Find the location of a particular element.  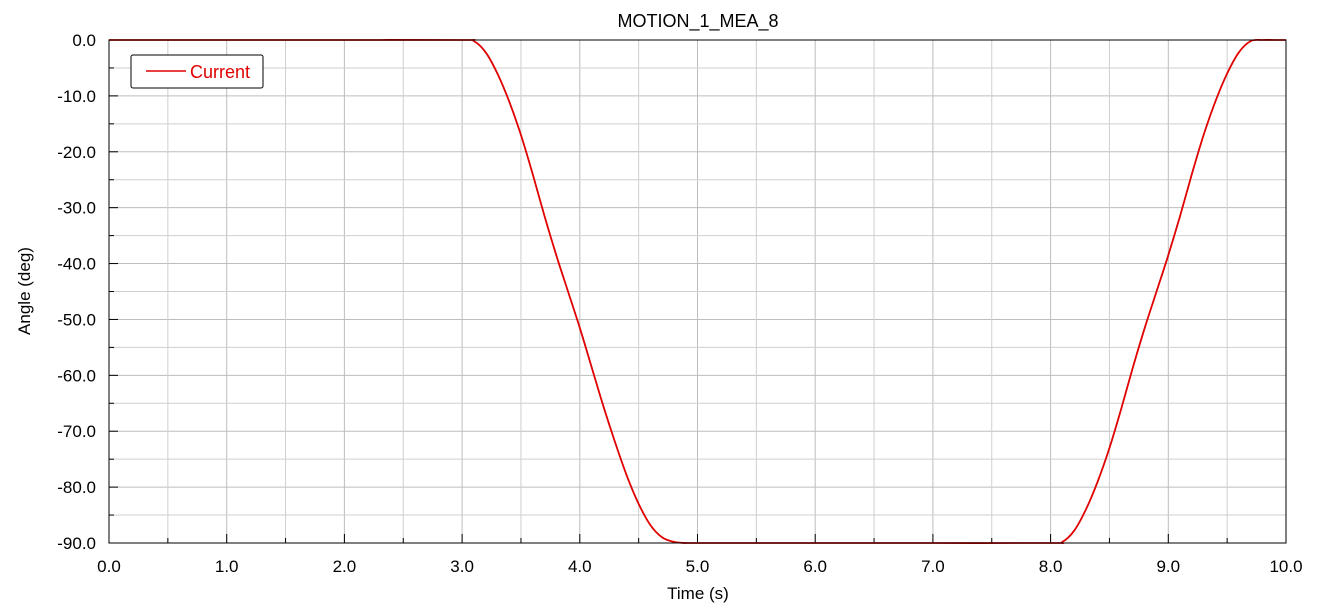

legend-label: Current is located at coordinates (220, 72).